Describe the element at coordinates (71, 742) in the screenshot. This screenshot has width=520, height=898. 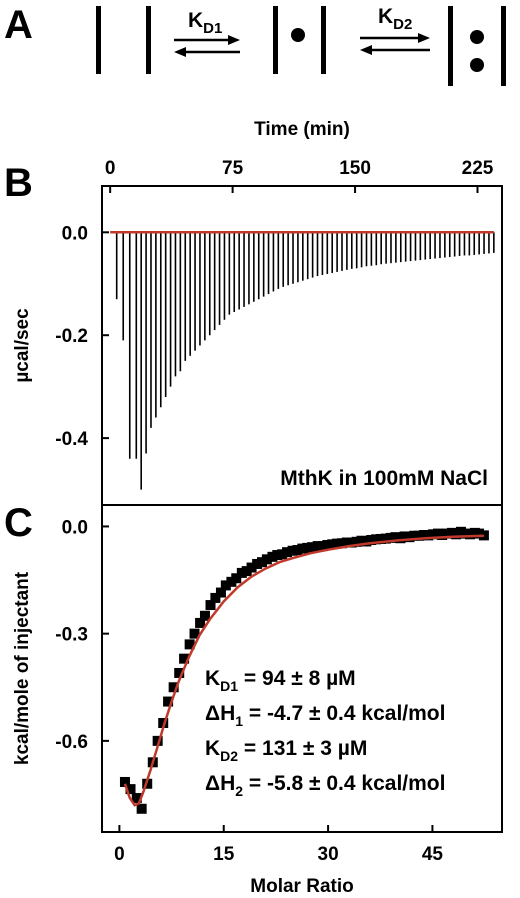
I see `panel-c-y-tick-label: -0.6` at that location.